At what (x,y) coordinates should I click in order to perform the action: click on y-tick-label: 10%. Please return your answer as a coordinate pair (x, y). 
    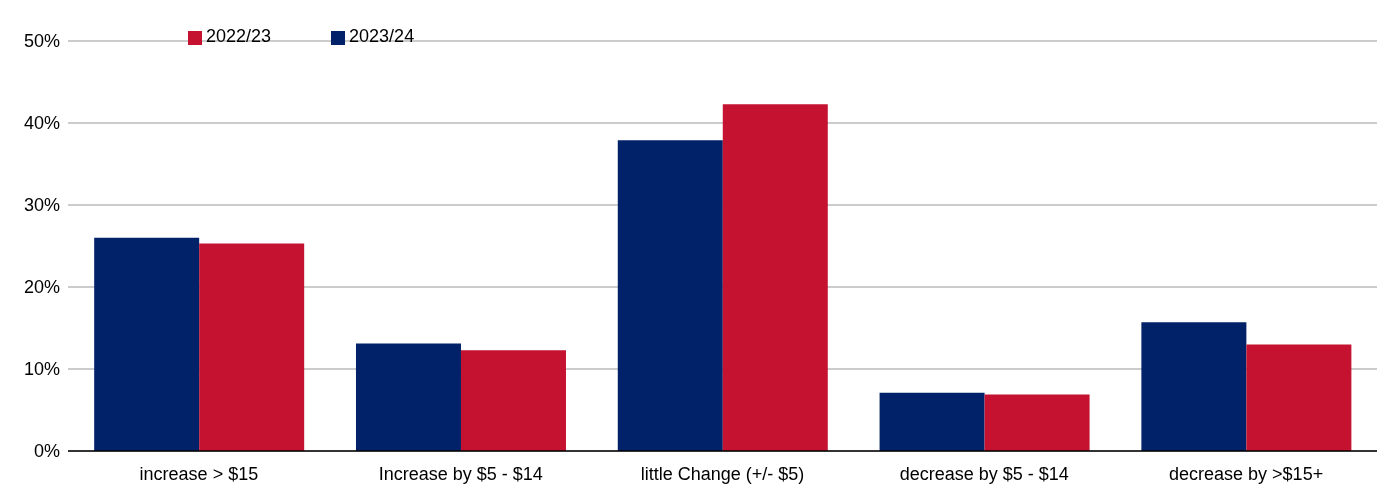
    Looking at the image, I should click on (41, 369).